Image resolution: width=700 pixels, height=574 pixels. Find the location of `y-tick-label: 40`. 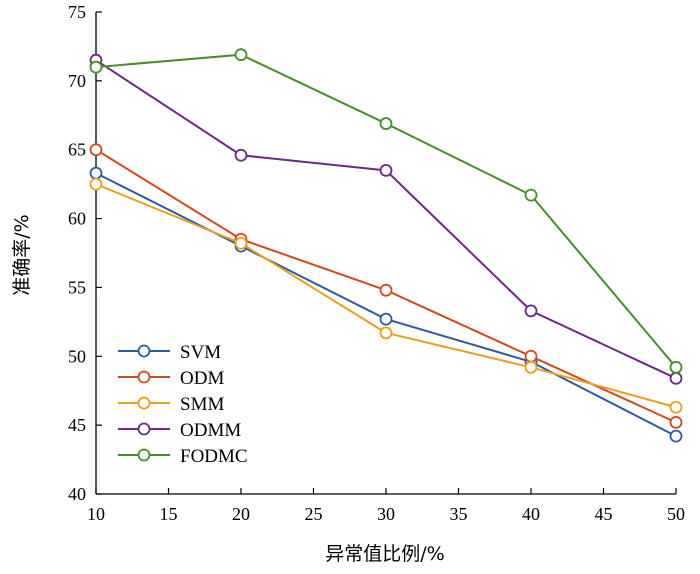

y-tick-label: 40 is located at coordinates (77, 494).